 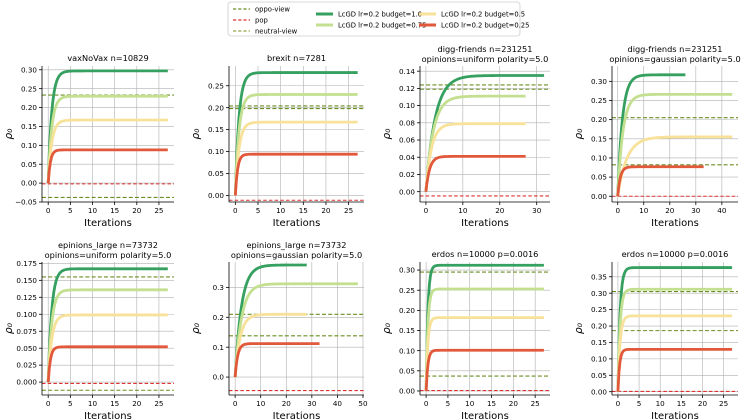 What do you see at coordinates (26, 297) in the screenshot?
I see `y-tick-label: 0.125` at bounding box center [26, 297].